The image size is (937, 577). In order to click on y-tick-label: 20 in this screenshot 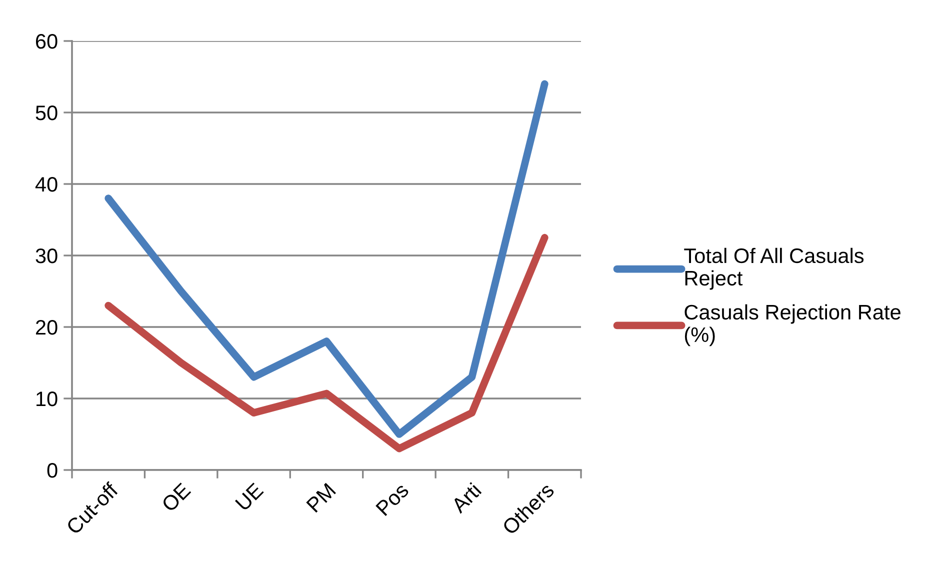, I will do `click(47, 327)`.